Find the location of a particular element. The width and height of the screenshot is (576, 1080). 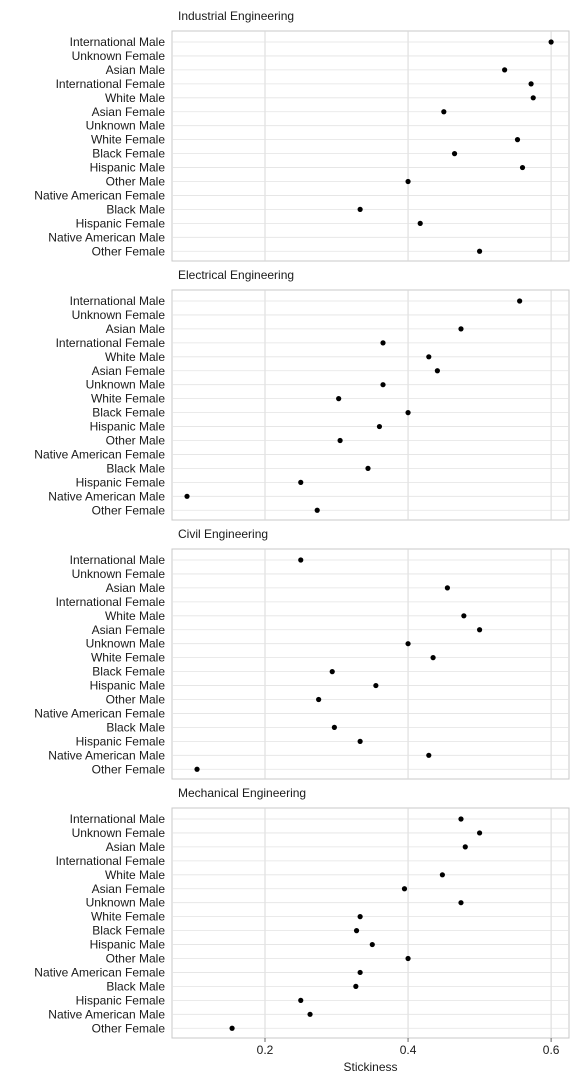

panel-title: Mechanical Engineering is located at coordinates (242, 793).